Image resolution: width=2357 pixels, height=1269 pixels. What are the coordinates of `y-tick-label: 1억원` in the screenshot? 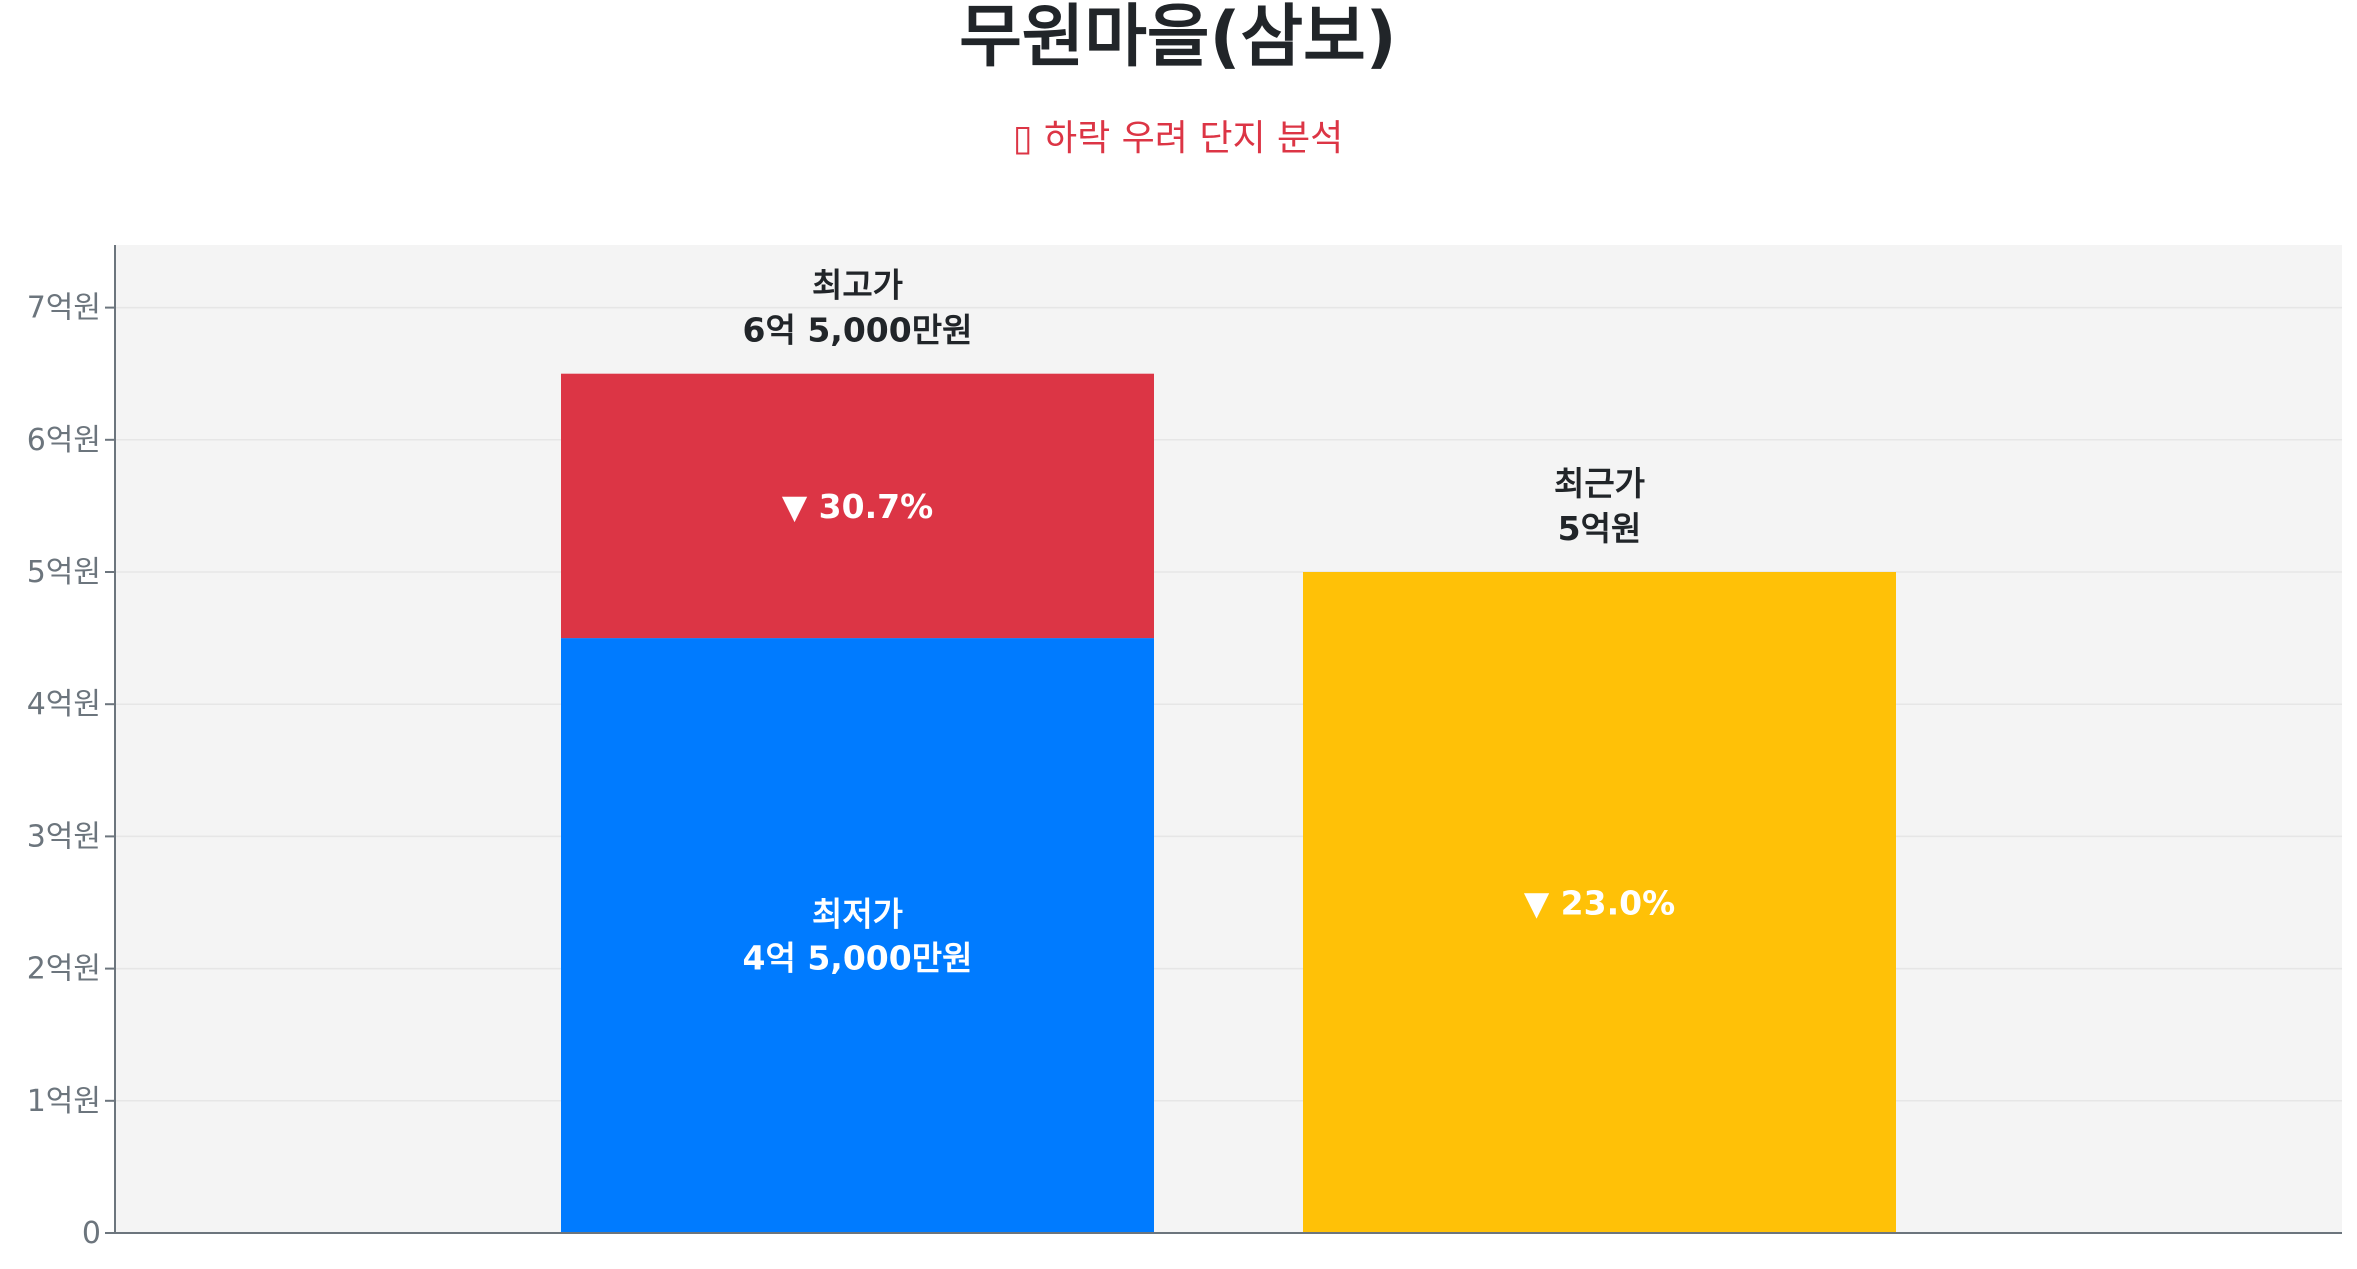 It's located at (64, 1101).